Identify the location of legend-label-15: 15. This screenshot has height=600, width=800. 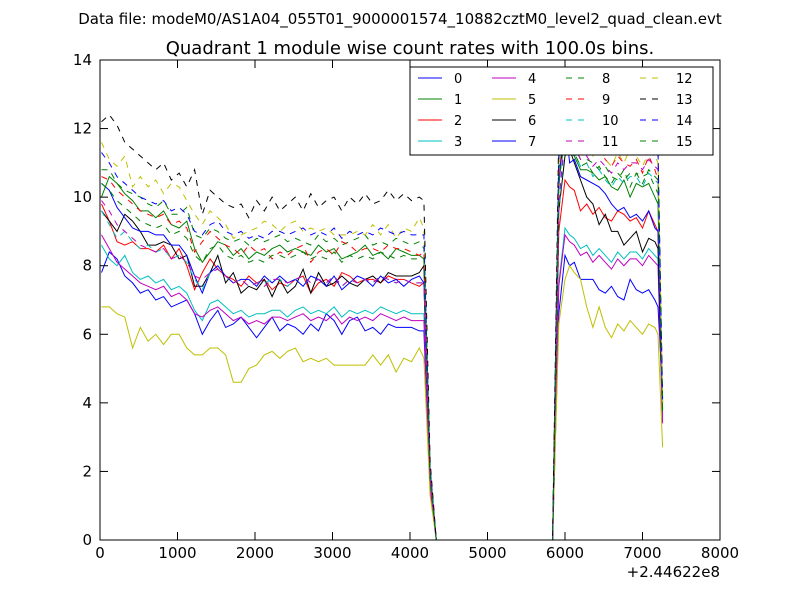
(684, 142).